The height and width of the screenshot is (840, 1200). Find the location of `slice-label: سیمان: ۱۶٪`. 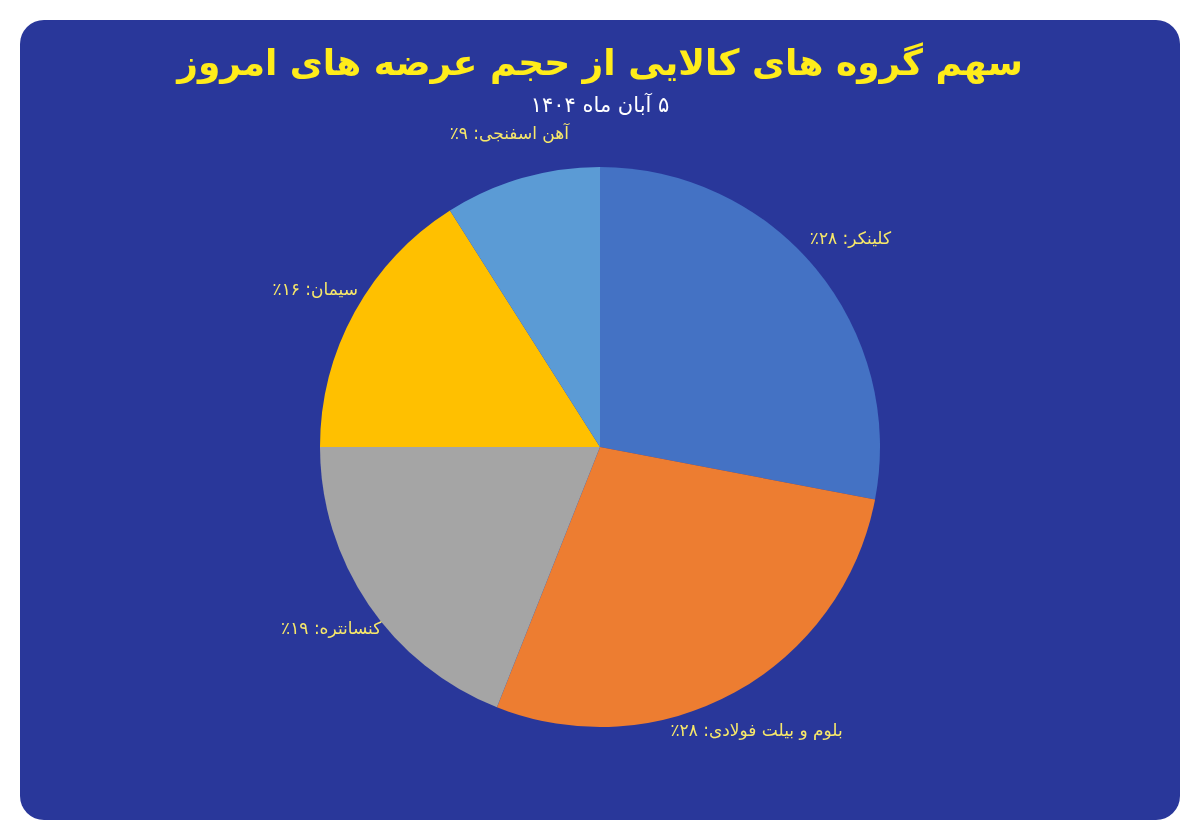

slice-label: سیمان: ۱۶٪ is located at coordinates (315, 288).